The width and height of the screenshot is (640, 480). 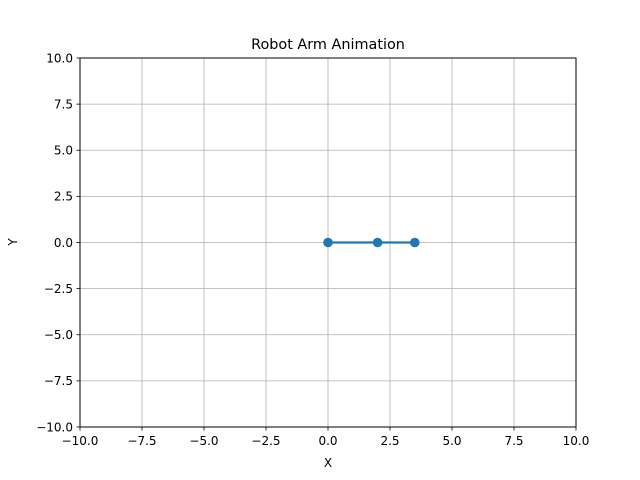 What do you see at coordinates (54, 427) in the screenshot?
I see `y-tick-label: −10.0` at bounding box center [54, 427].